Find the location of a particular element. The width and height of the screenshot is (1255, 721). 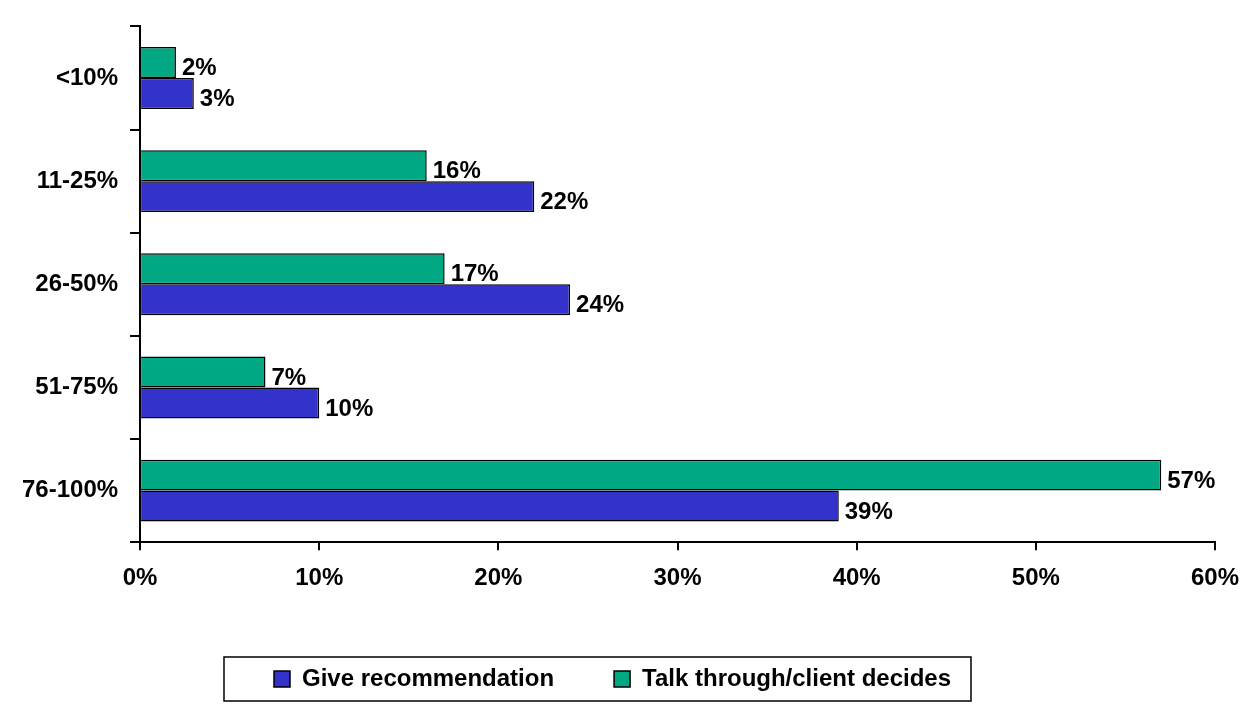

data-label: 7% is located at coordinates (289, 376).